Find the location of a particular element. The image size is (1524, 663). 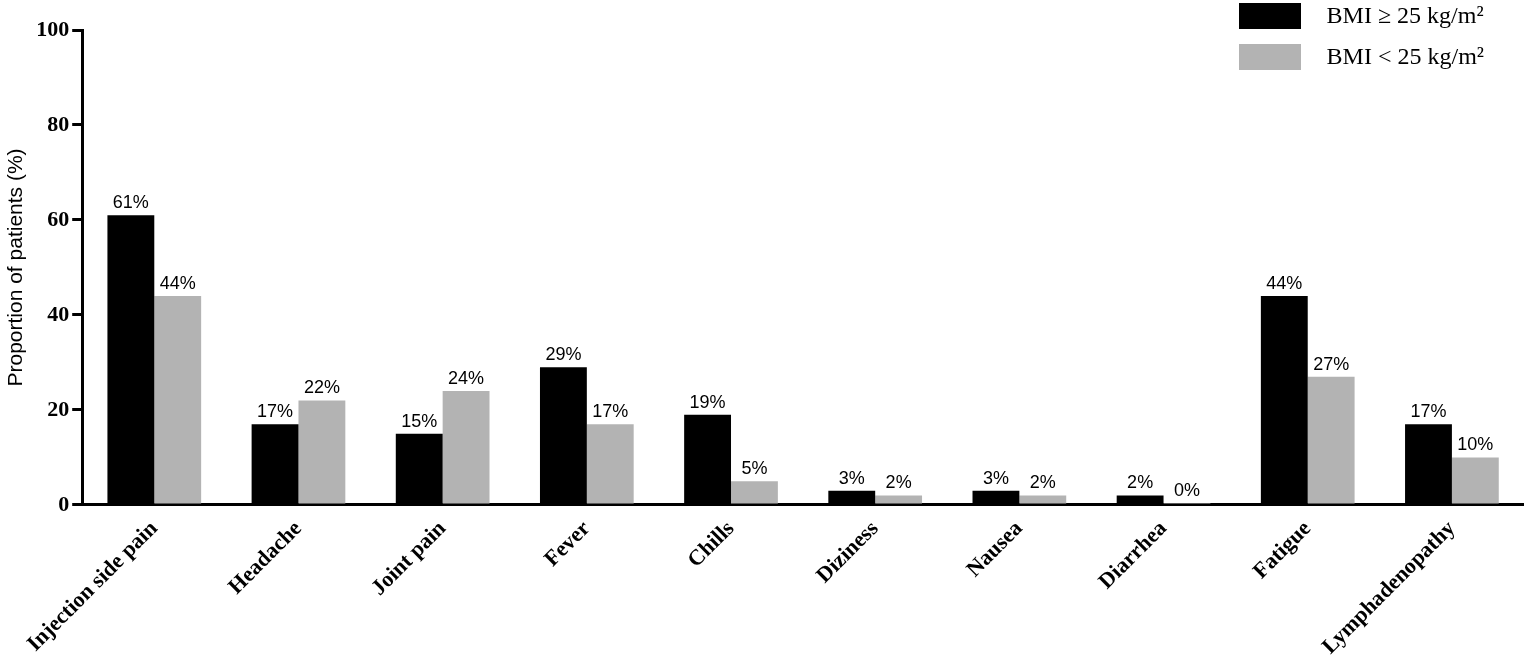

legend-label: BMI < 25 kg/m² is located at coordinates (1405, 56).